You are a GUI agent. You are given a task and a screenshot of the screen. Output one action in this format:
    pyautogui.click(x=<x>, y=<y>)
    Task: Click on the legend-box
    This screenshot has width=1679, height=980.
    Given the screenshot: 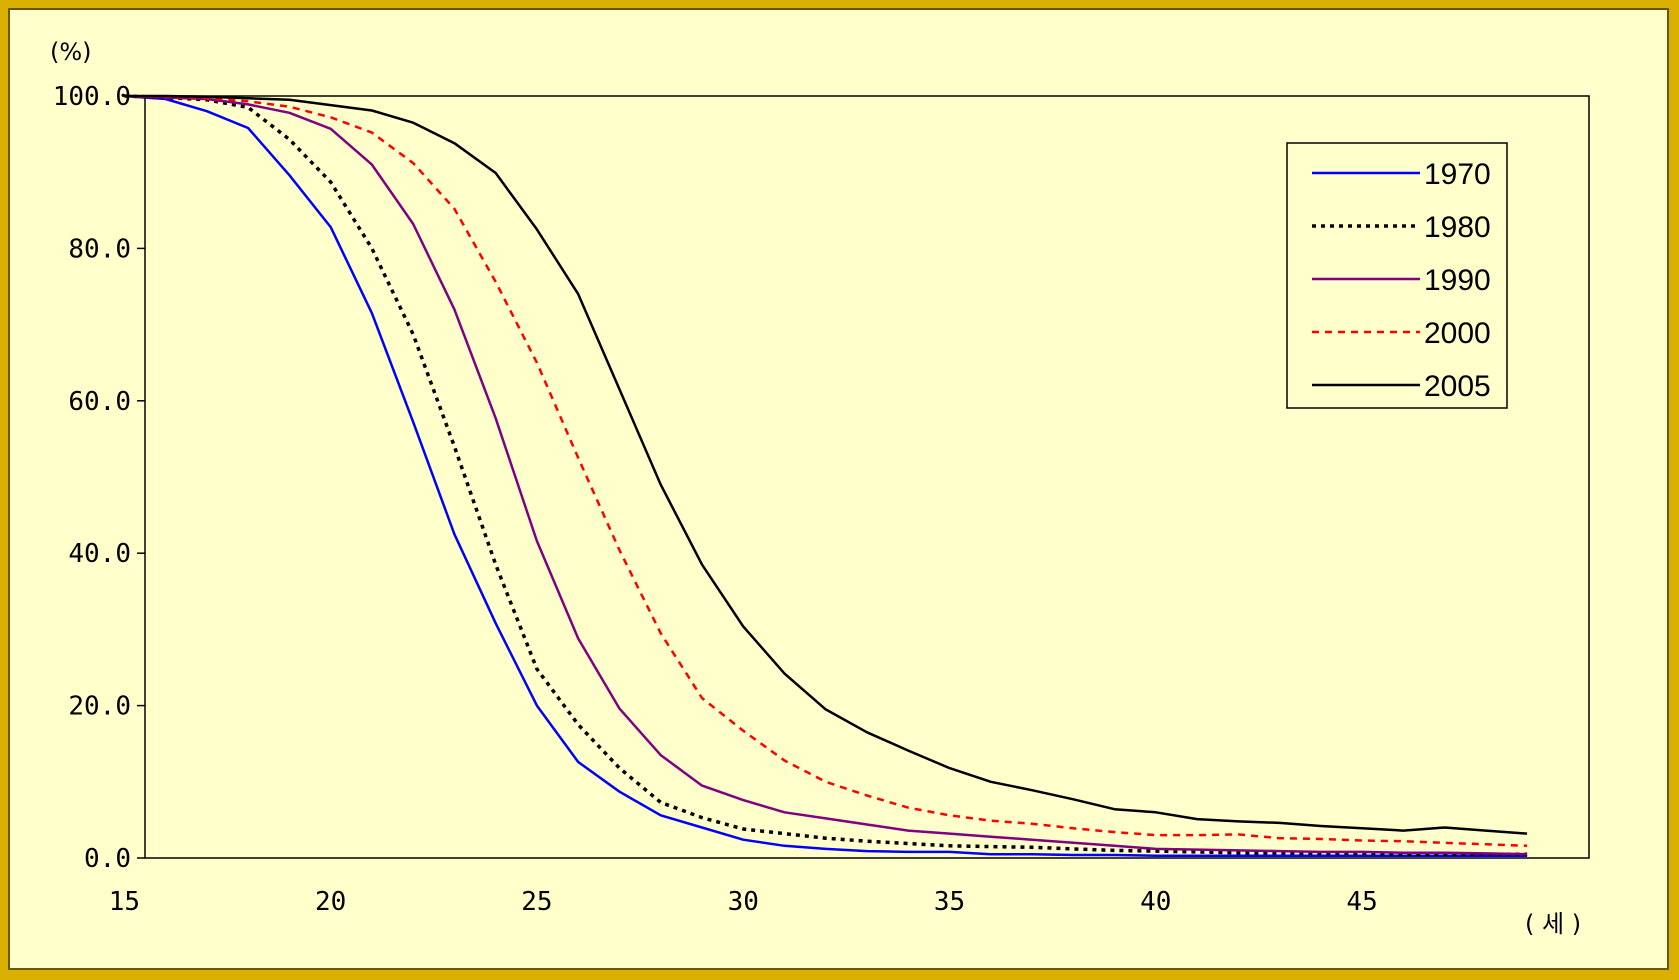 What is the action you would take?
    pyautogui.click(x=1397, y=275)
    